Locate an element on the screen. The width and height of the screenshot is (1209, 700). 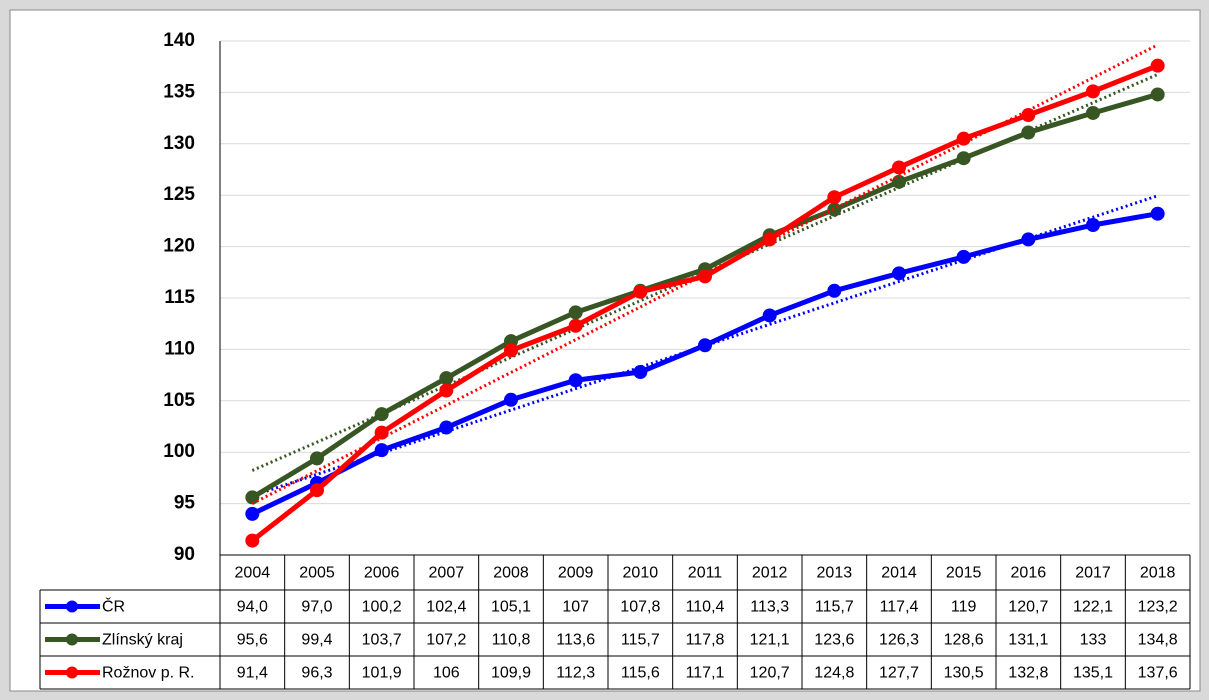
x-tick-label: 2014 is located at coordinates (899, 573).